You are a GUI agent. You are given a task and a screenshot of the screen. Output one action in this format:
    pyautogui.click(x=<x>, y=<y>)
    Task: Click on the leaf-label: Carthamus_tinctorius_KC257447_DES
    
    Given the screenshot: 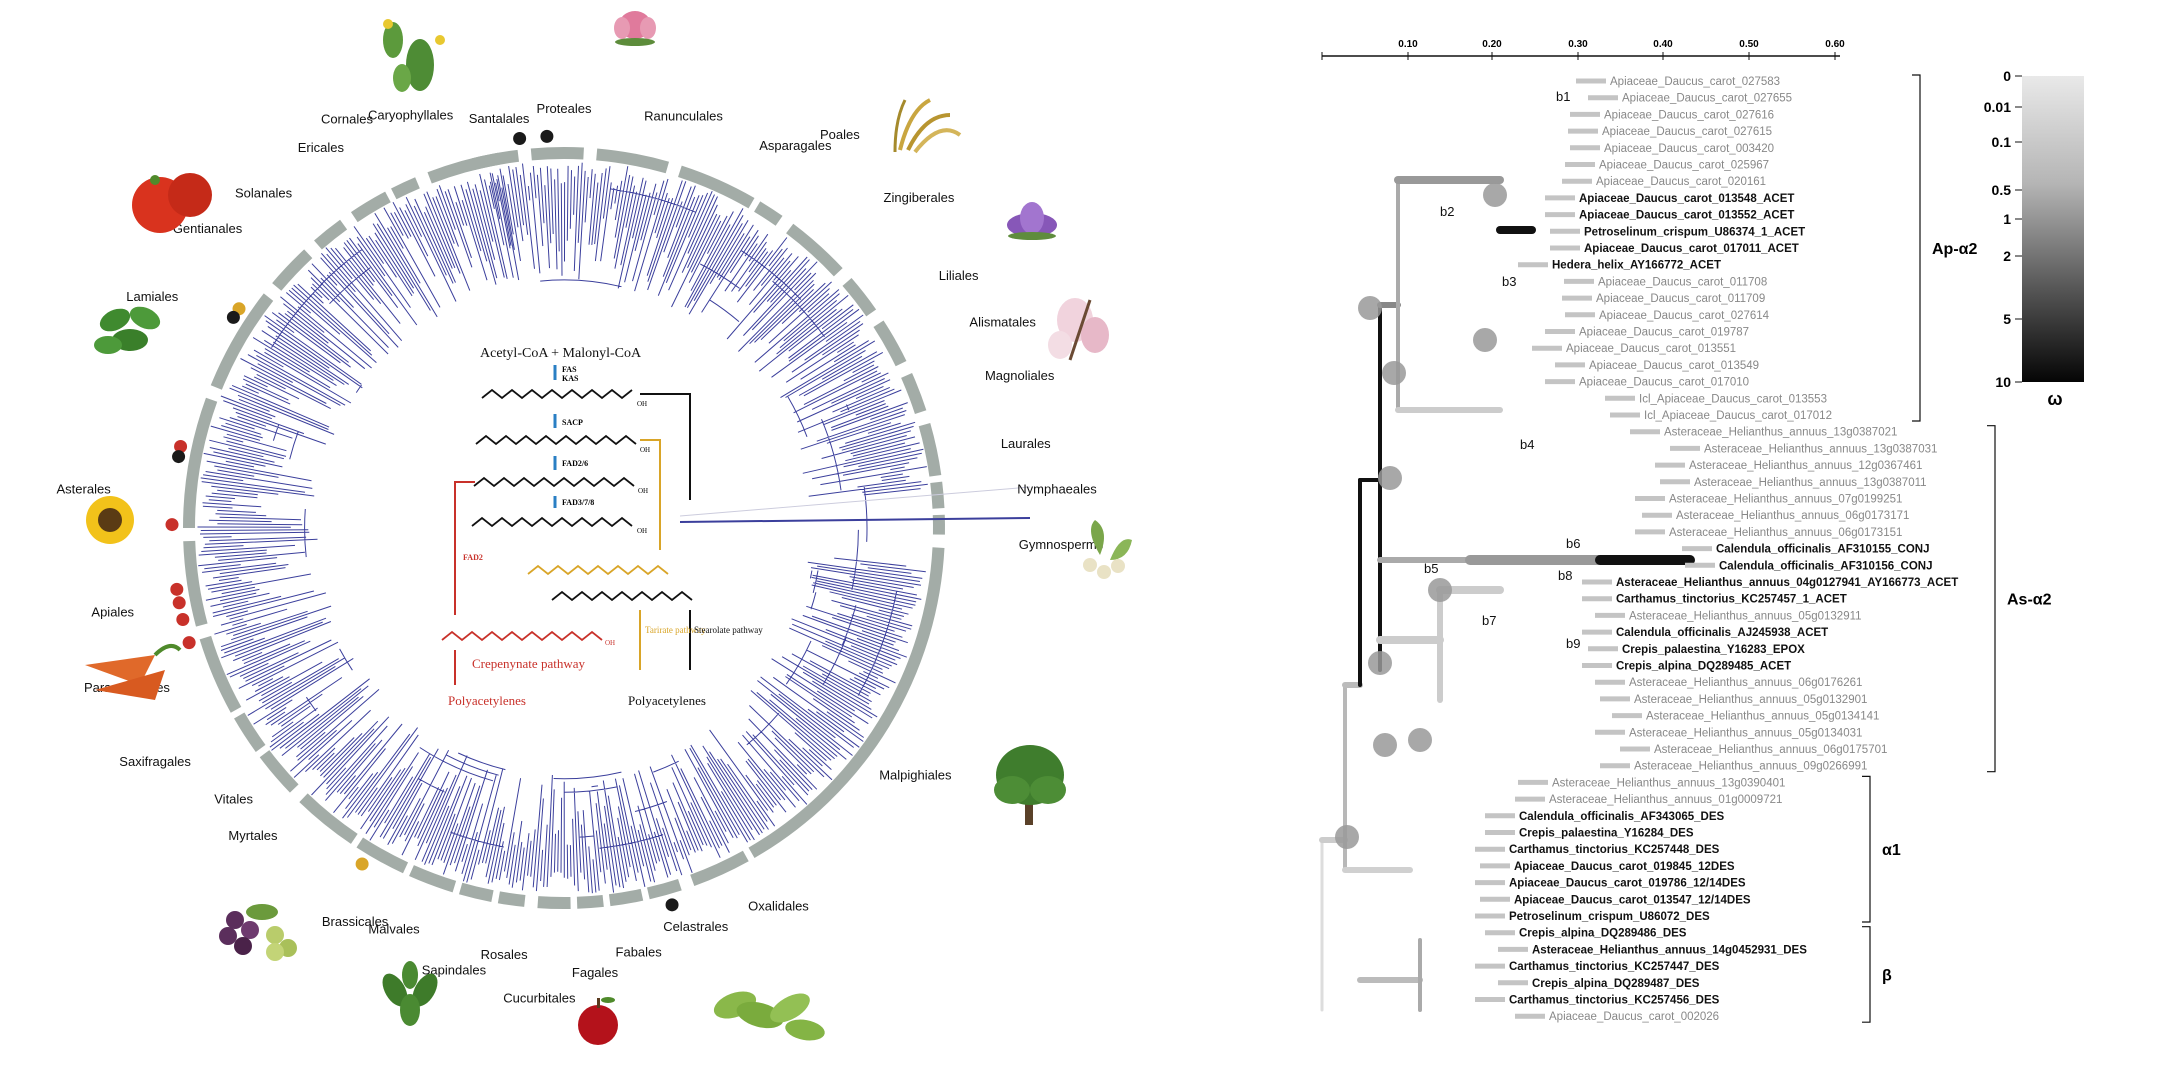 What is the action you would take?
    pyautogui.click(x=1614, y=967)
    